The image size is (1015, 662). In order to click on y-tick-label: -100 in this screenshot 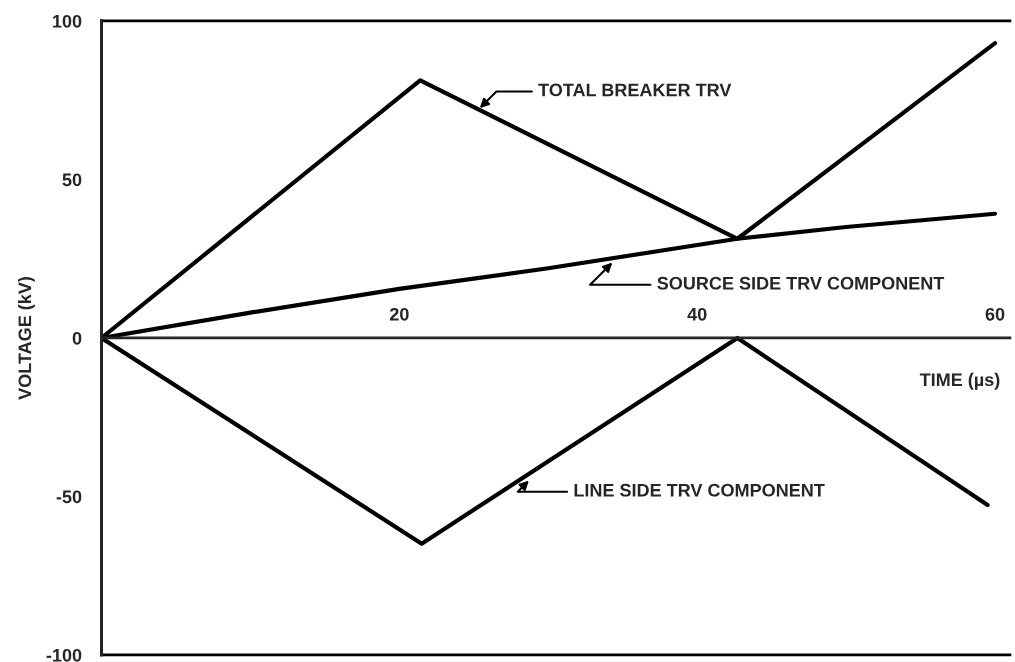, I will do `click(64, 655)`.